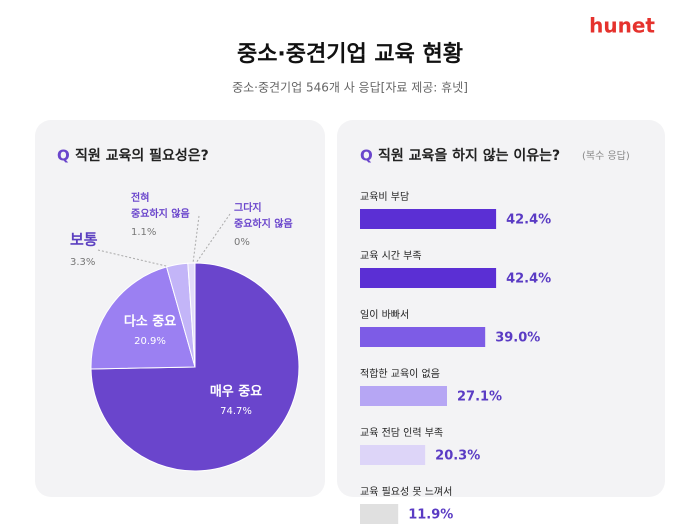 This screenshot has width=700, height=525. I want to click on bar-category-label: 일이 바빠서, so click(384, 315).